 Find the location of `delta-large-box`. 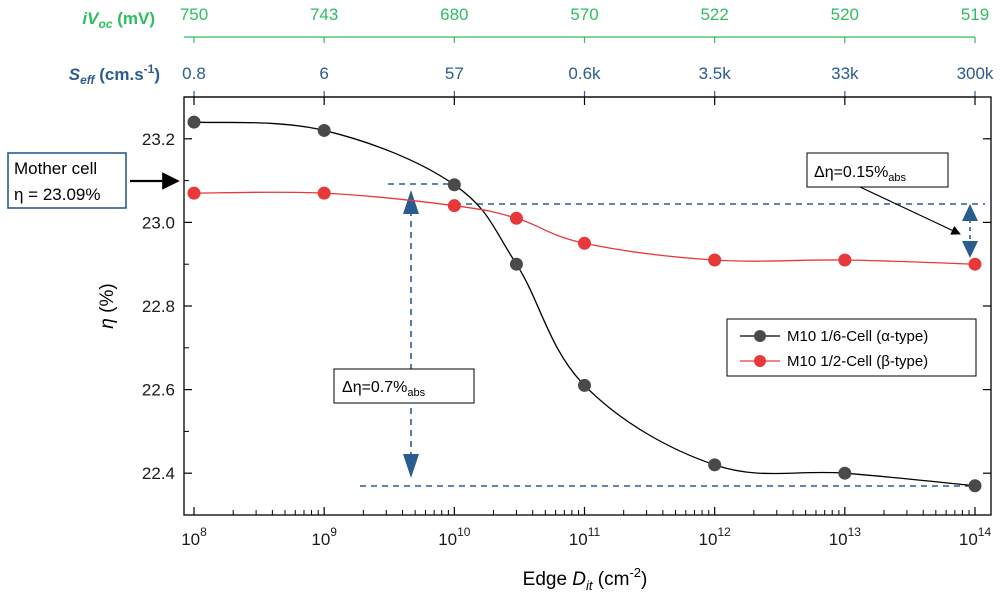

delta-large-box is located at coordinates (404, 386).